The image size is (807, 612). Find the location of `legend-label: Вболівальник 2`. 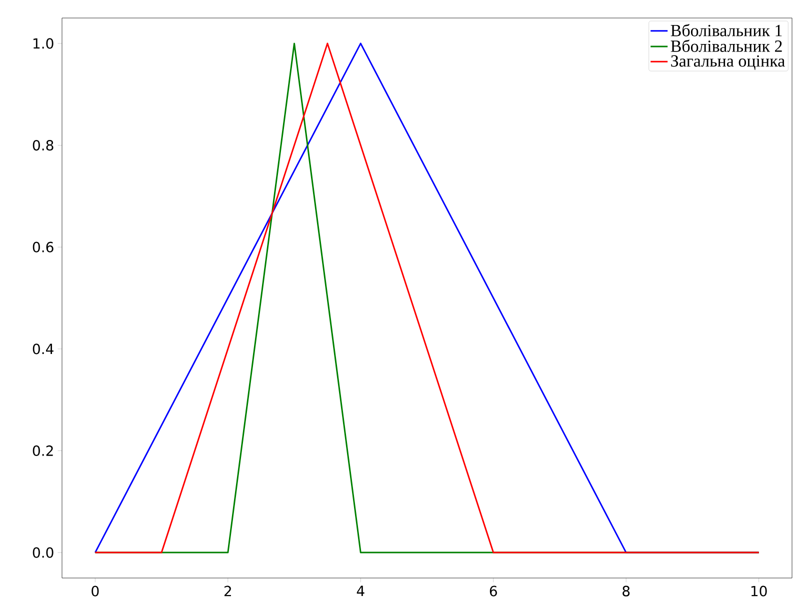

legend-label: Вболівальник 2 is located at coordinates (726, 46).